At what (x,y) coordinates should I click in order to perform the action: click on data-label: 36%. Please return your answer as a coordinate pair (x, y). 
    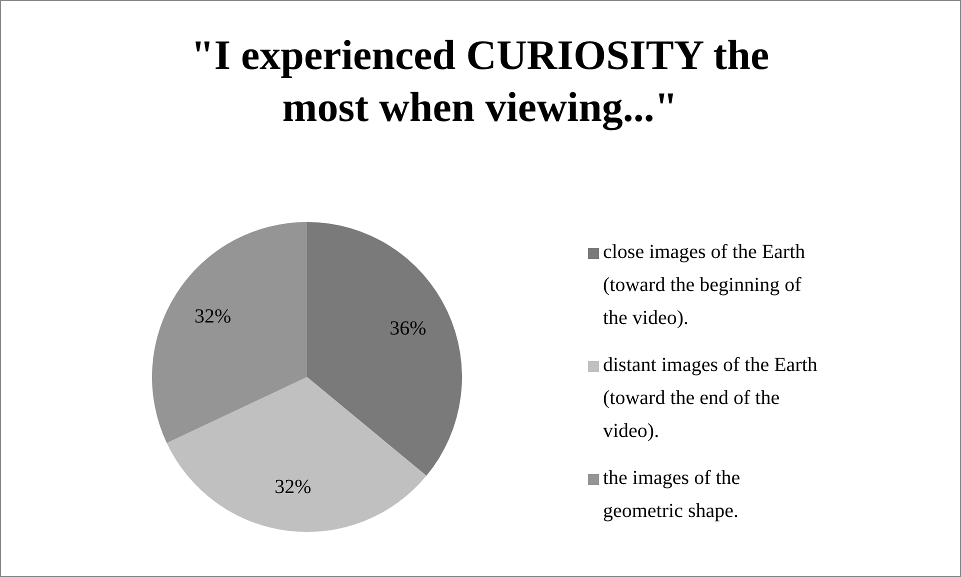
    Looking at the image, I should click on (408, 329).